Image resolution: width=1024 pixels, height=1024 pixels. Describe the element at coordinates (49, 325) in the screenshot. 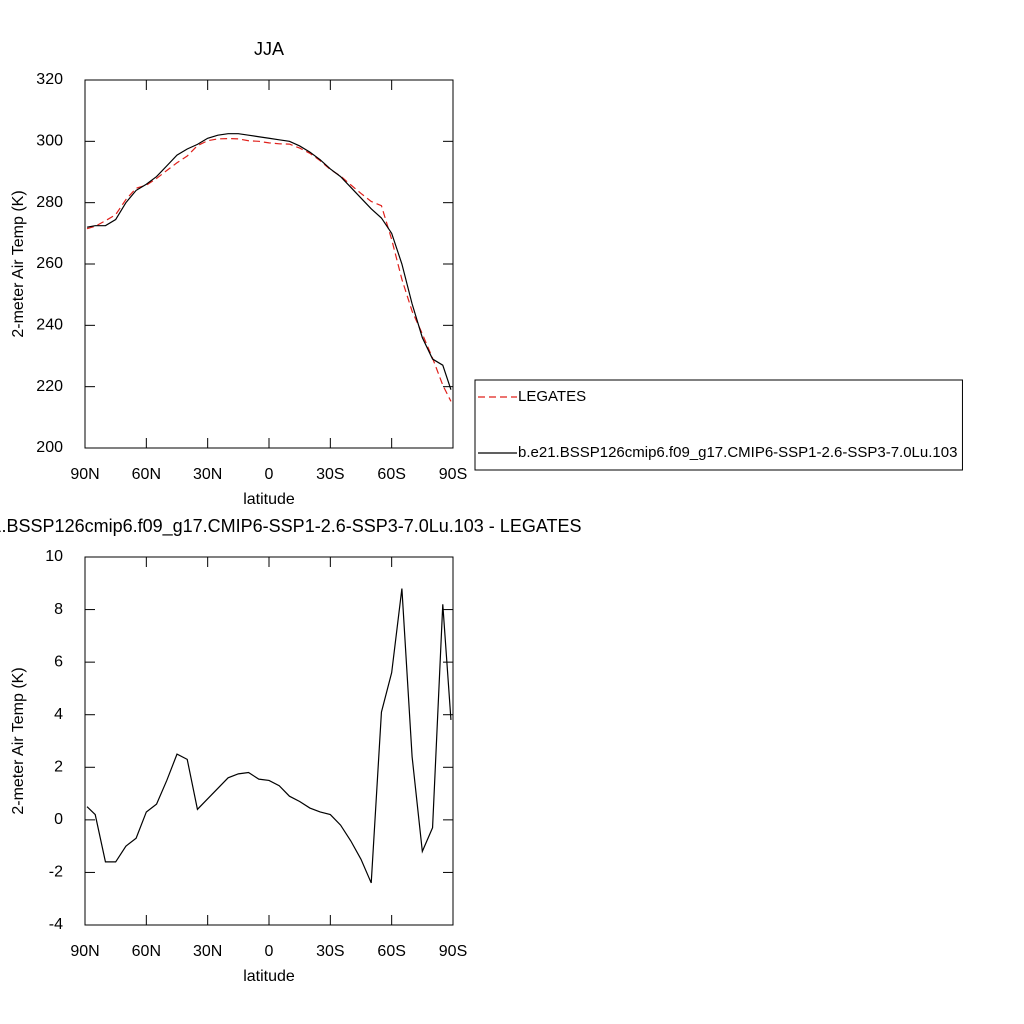

I see `y-tick-label: 240` at that location.